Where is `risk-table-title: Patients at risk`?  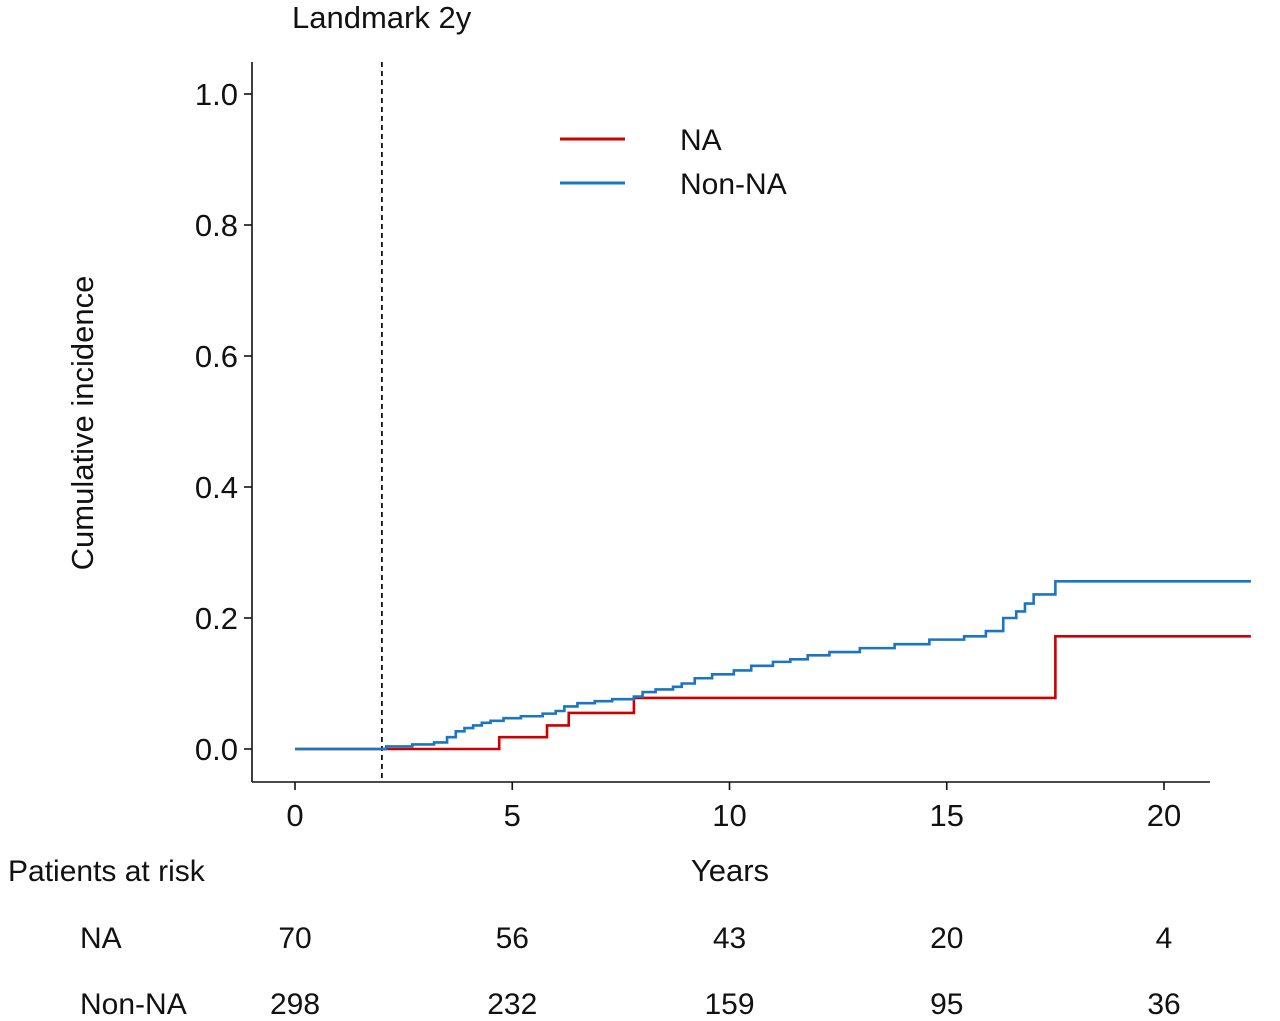 risk-table-title: Patients at risk is located at coordinates (107, 871).